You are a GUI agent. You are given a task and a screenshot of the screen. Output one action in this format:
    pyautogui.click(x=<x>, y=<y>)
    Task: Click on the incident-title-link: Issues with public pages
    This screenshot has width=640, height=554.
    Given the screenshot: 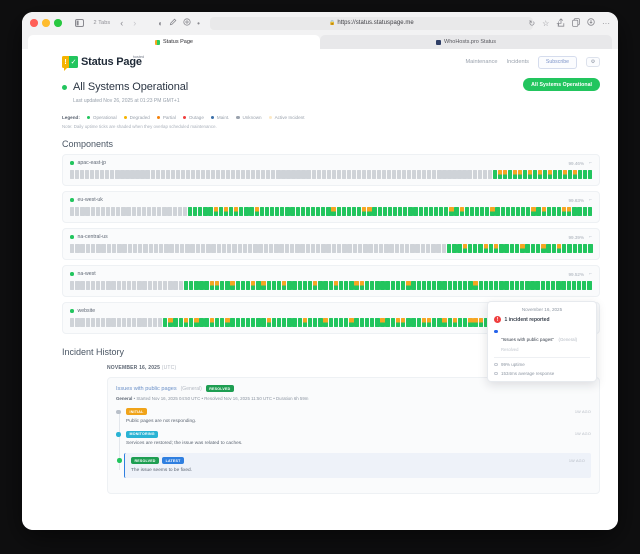 What is the action you would take?
    pyautogui.click(x=146, y=388)
    